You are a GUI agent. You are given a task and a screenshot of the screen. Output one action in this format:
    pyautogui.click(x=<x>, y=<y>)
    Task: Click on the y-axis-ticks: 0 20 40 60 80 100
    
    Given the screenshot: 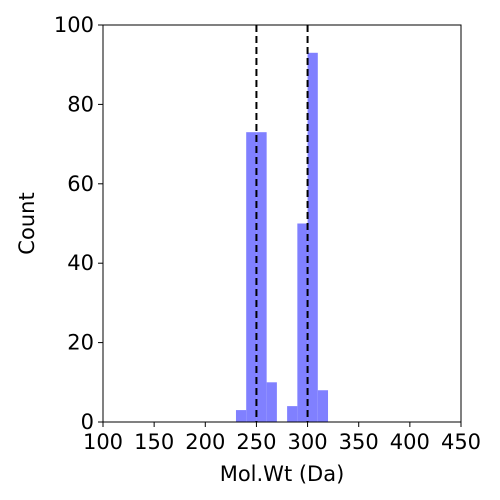 What is the action you would take?
    pyautogui.click(x=78, y=223)
    